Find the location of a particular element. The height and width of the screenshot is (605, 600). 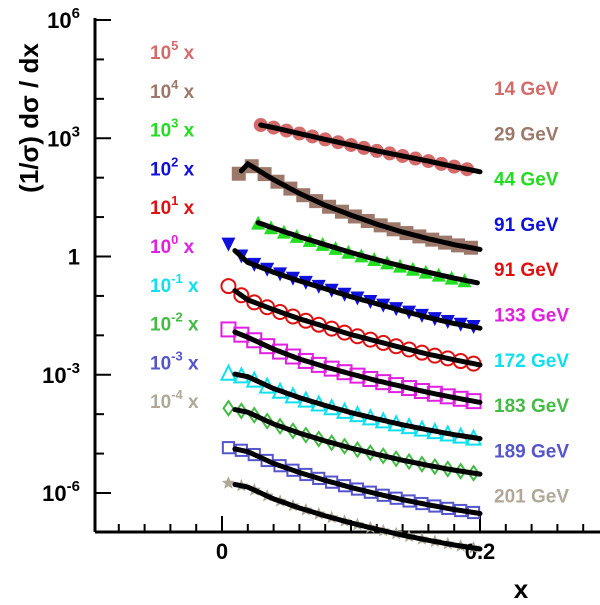

x-tick-label: 0 is located at coordinates (222, 551).